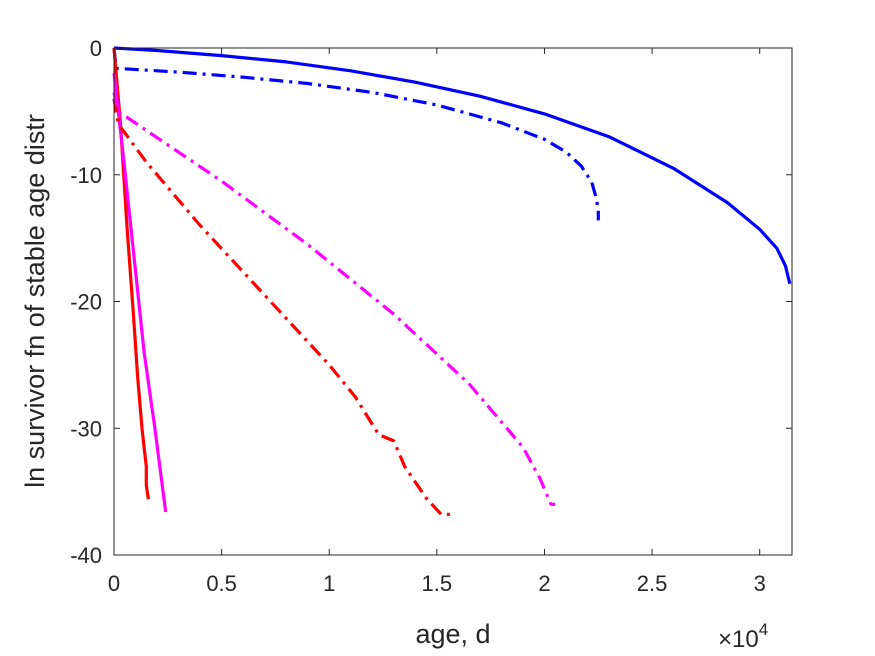  I want to click on x-exponent-base: ×10, so click(738, 639).